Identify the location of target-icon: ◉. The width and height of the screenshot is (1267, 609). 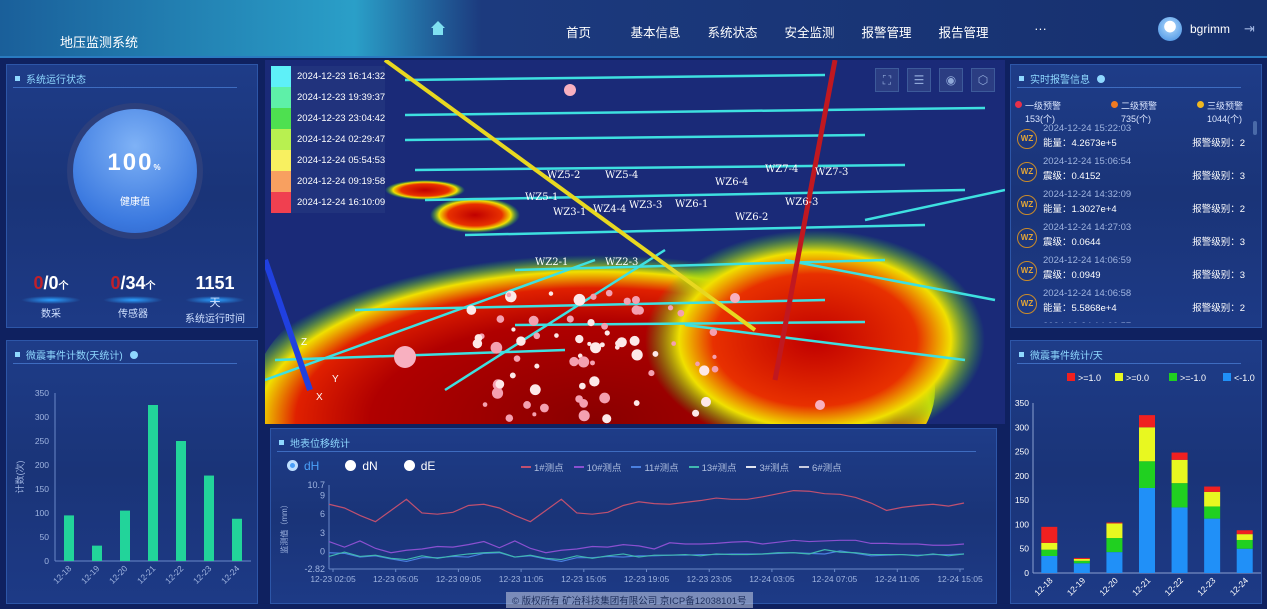
(951, 80).